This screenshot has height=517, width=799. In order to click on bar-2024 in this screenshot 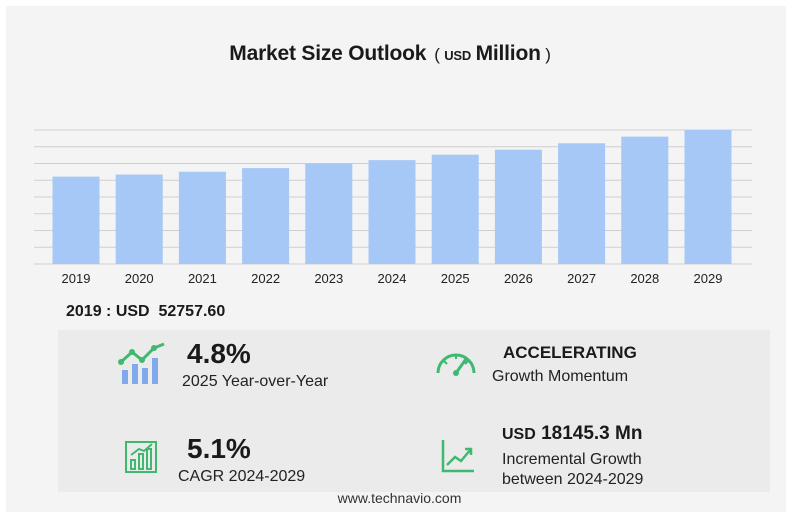, I will do `click(392, 212)`.